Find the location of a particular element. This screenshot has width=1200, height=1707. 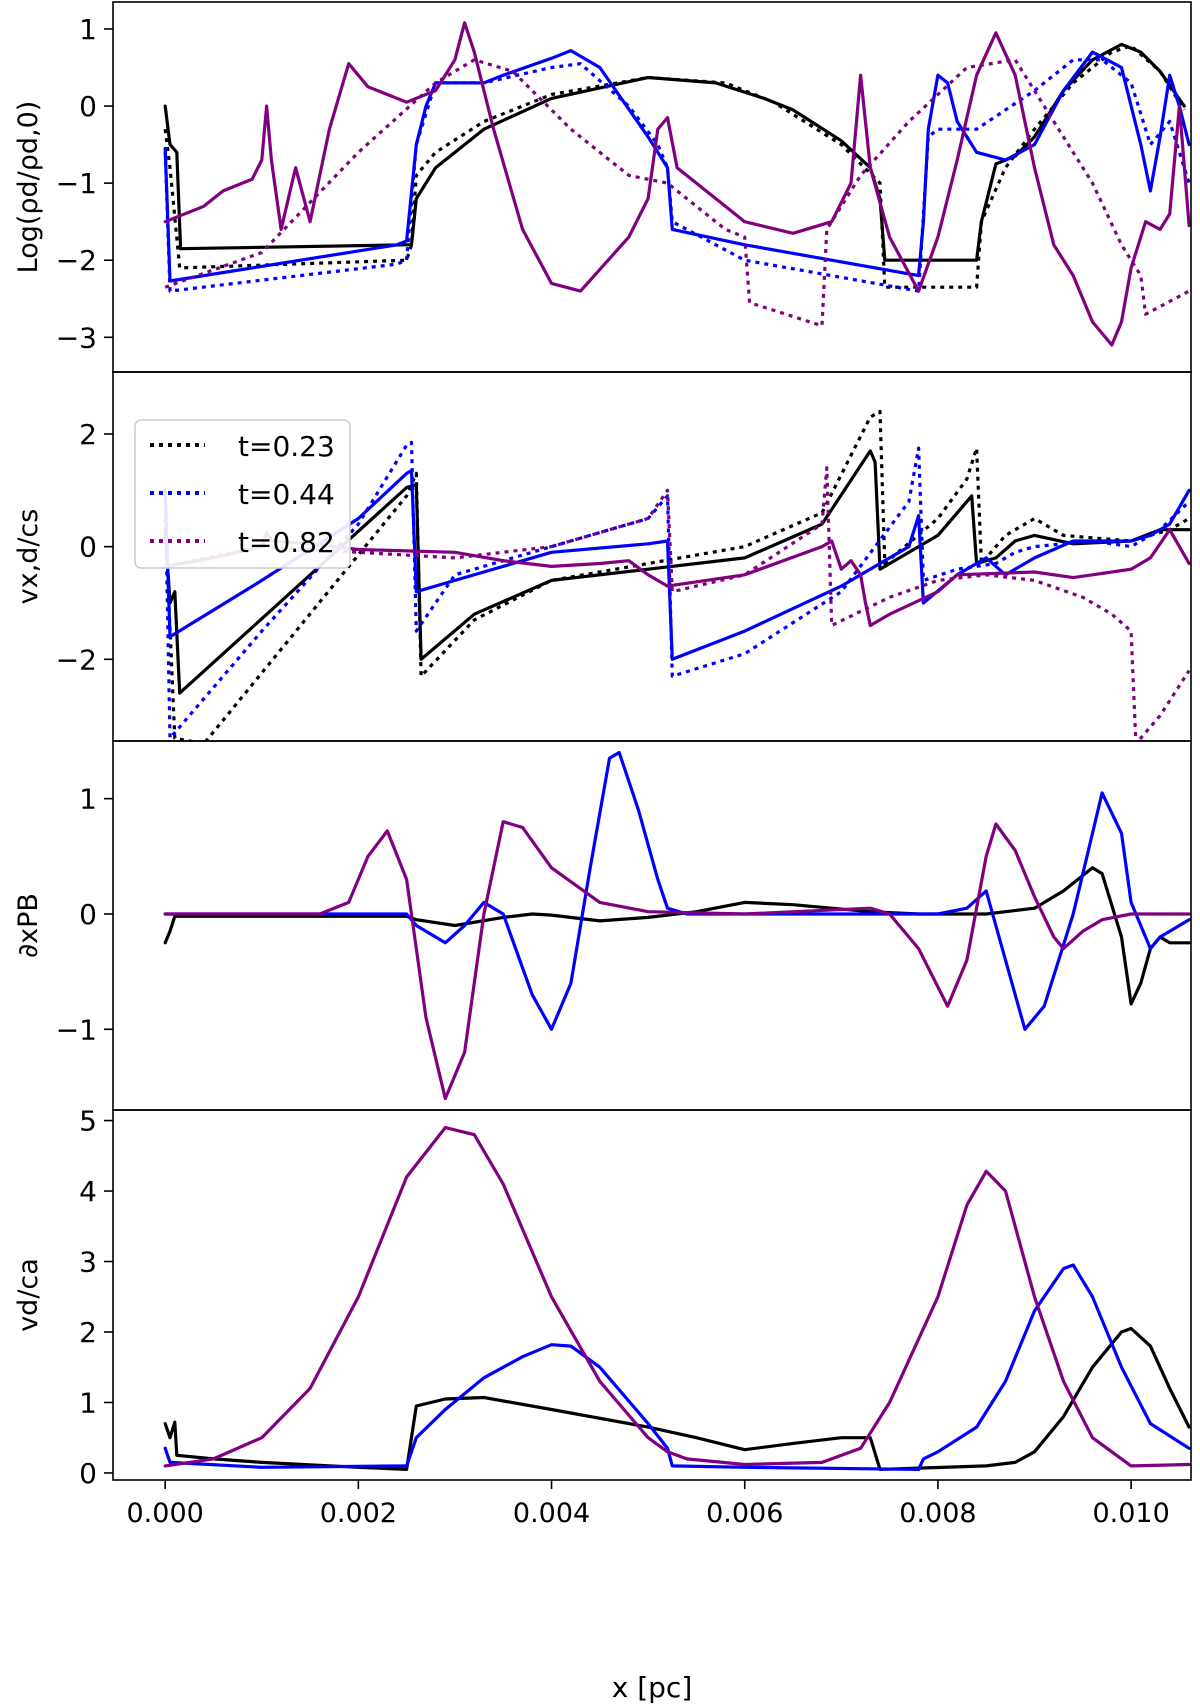

legend-frame is located at coordinates (242, 494).